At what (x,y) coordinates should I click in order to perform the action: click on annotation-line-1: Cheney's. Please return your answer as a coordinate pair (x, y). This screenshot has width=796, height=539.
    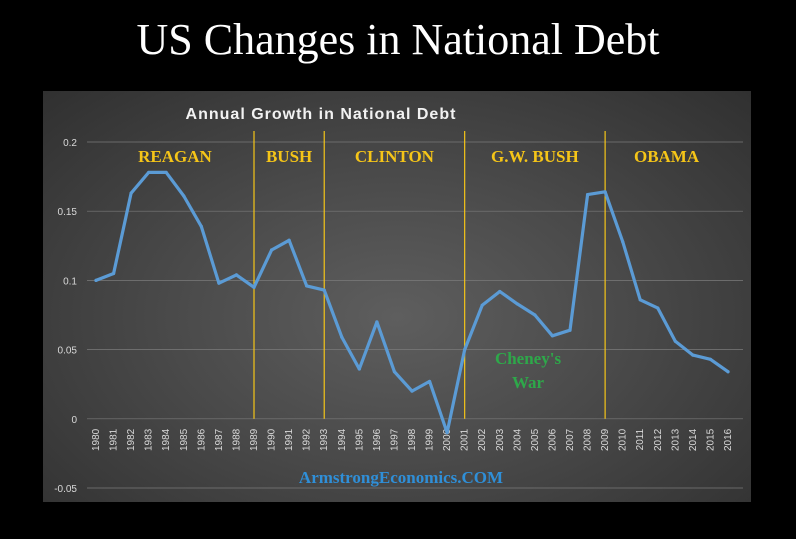
    Looking at the image, I should click on (528, 358).